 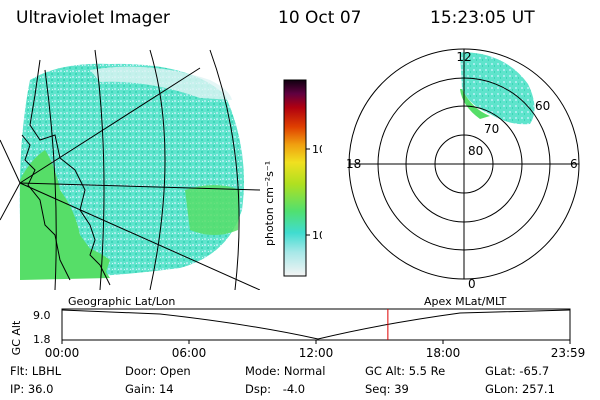 I want to click on polar-emission-region, so click(x=497, y=88).